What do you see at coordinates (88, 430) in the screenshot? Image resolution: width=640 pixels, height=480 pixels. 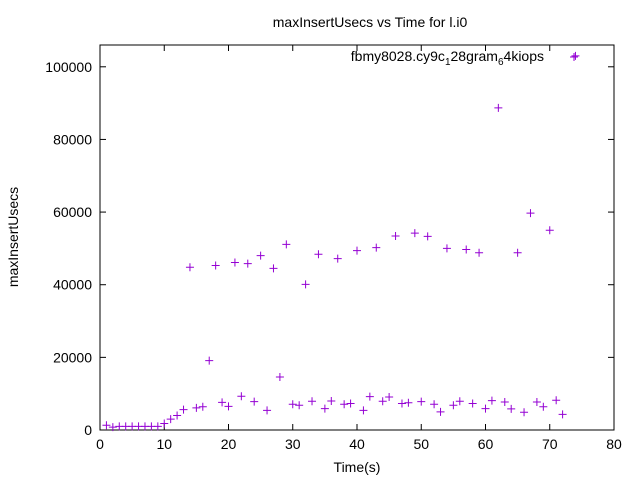 I see `y-tick-label: 0` at bounding box center [88, 430].